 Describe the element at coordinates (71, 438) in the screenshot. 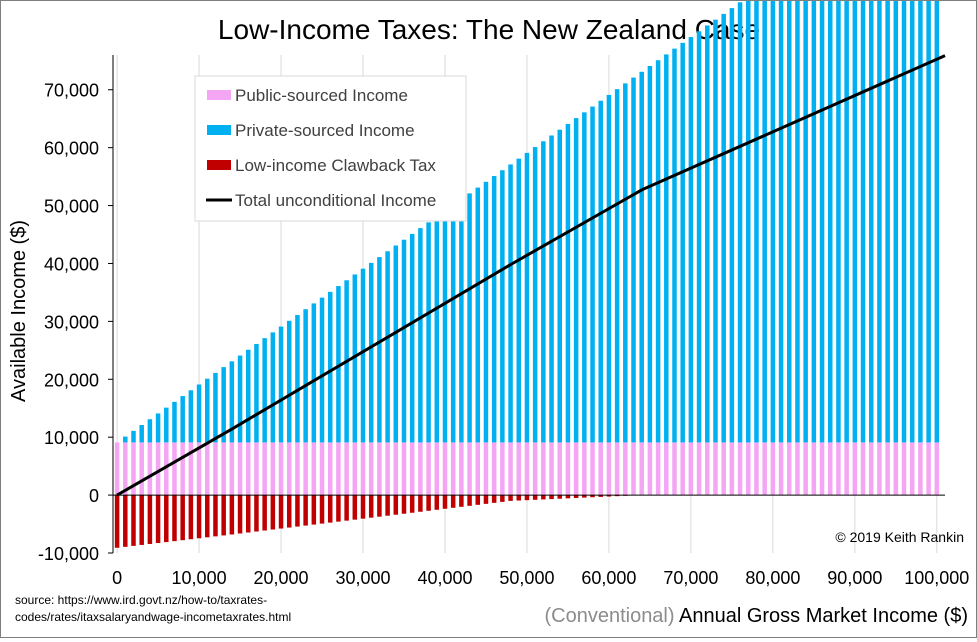

I see `y-tick-label: 10,000` at that location.